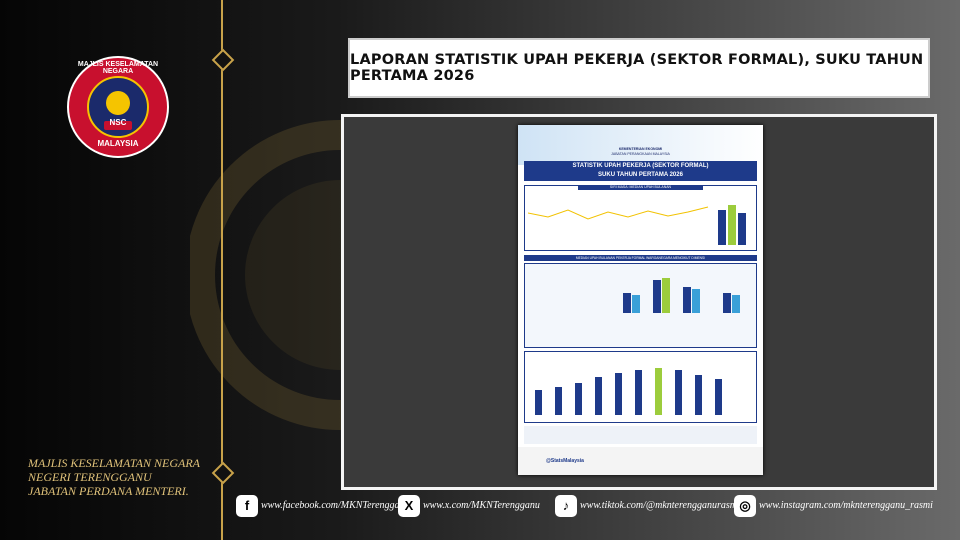 The image size is (960, 540). What do you see at coordinates (409, 506) in the screenshot?
I see `x-icon: X` at bounding box center [409, 506].